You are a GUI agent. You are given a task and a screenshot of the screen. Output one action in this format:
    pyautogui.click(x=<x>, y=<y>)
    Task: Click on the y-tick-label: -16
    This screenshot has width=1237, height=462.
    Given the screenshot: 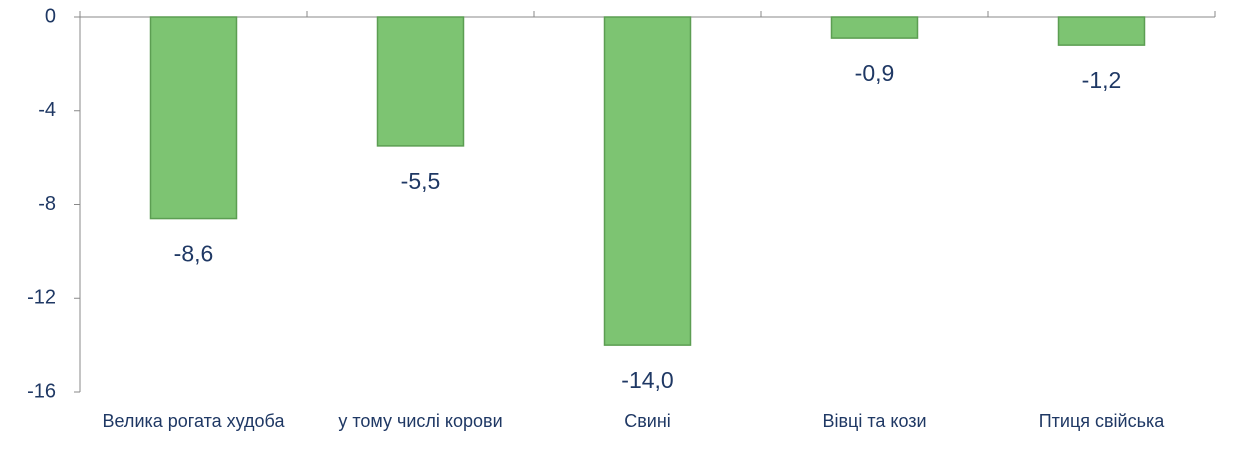 What is the action you would take?
    pyautogui.click(x=41, y=391)
    